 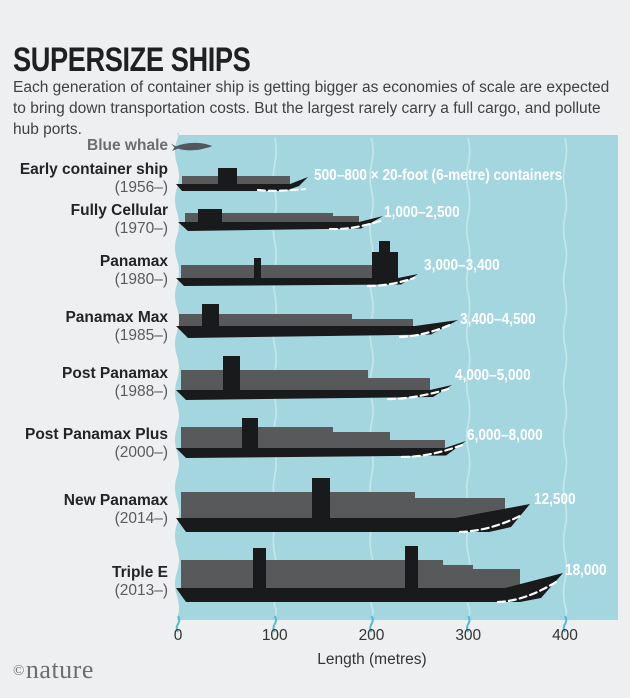 I want to click on row-label-panamax: Panamax (1980–), so click(x=134, y=271).